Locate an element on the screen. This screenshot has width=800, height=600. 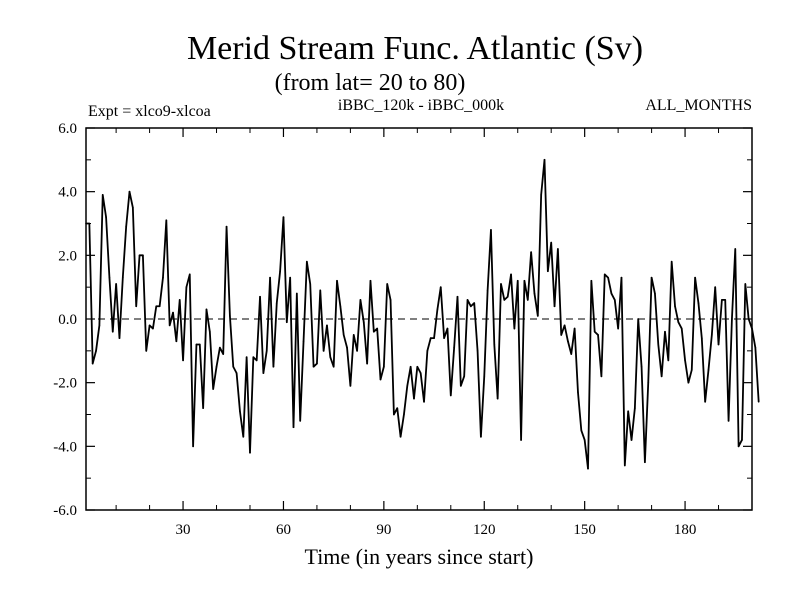
x-axis-label: Time (in years since start) is located at coordinates (419, 556).